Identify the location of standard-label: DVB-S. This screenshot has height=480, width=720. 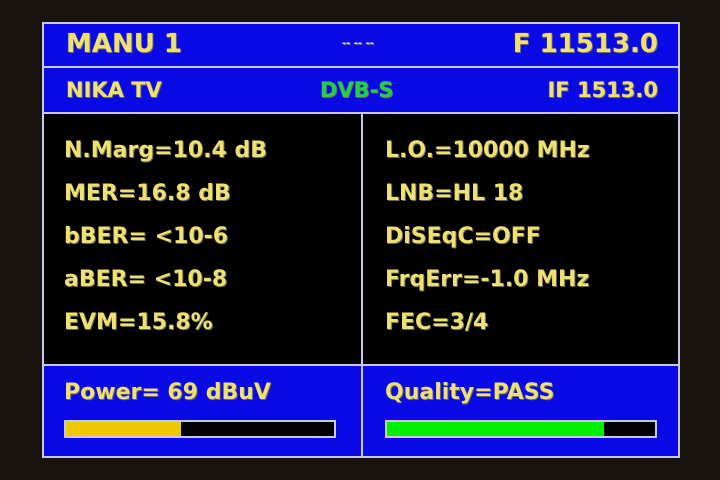
(357, 90).